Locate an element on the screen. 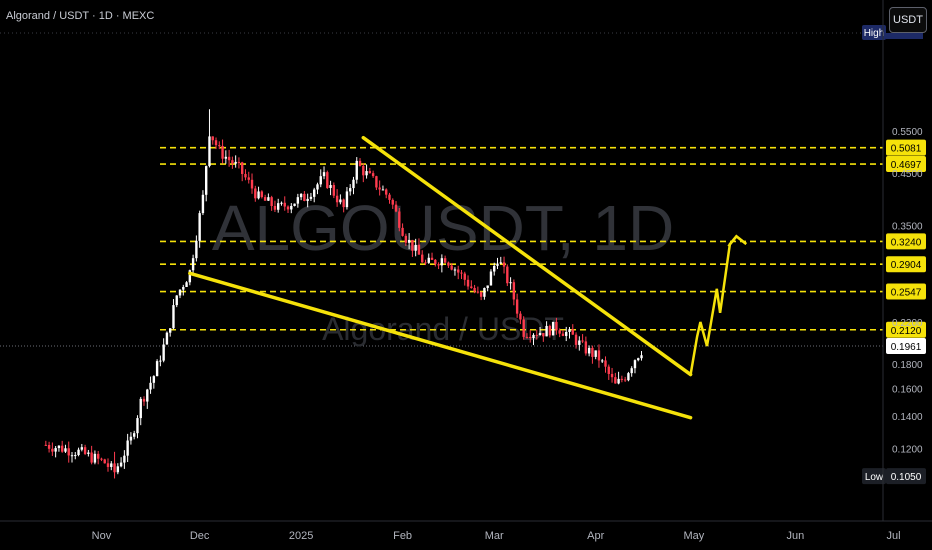  y-tick-label: 0.1800 is located at coordinates (907, 365).